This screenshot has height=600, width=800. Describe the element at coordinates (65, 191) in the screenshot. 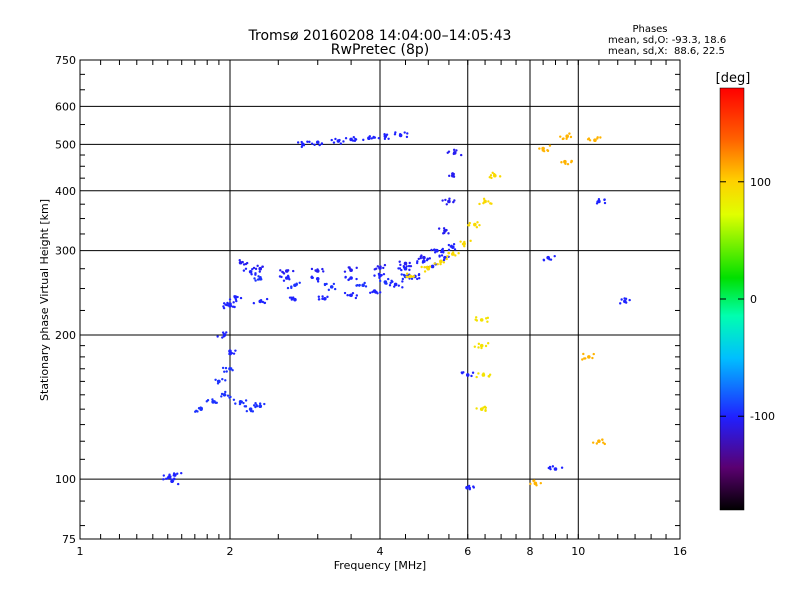

I see `y-tick-label: 400` at that location.